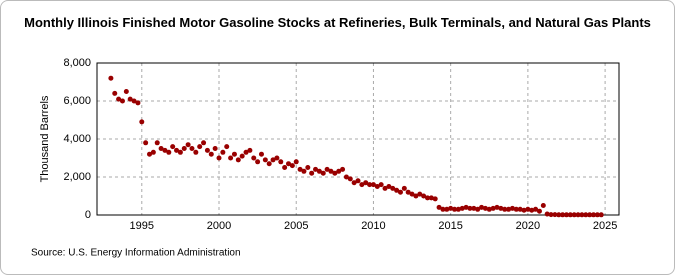  I want to click on x-tick-label: 2000, so click(219, 226).